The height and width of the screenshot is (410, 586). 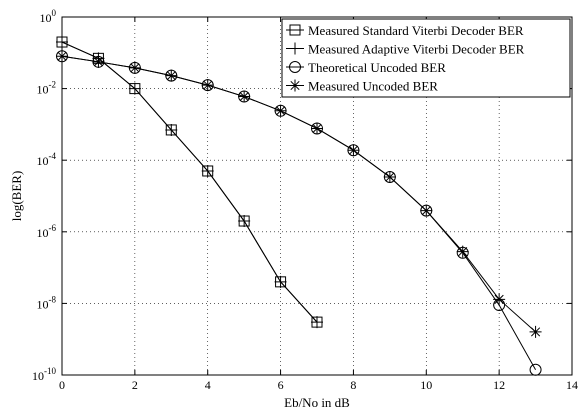 What do you see at coordinates (426, 385) in the screenshot?
I see `x-tick-label: 10` at bounding box center [426, 385].